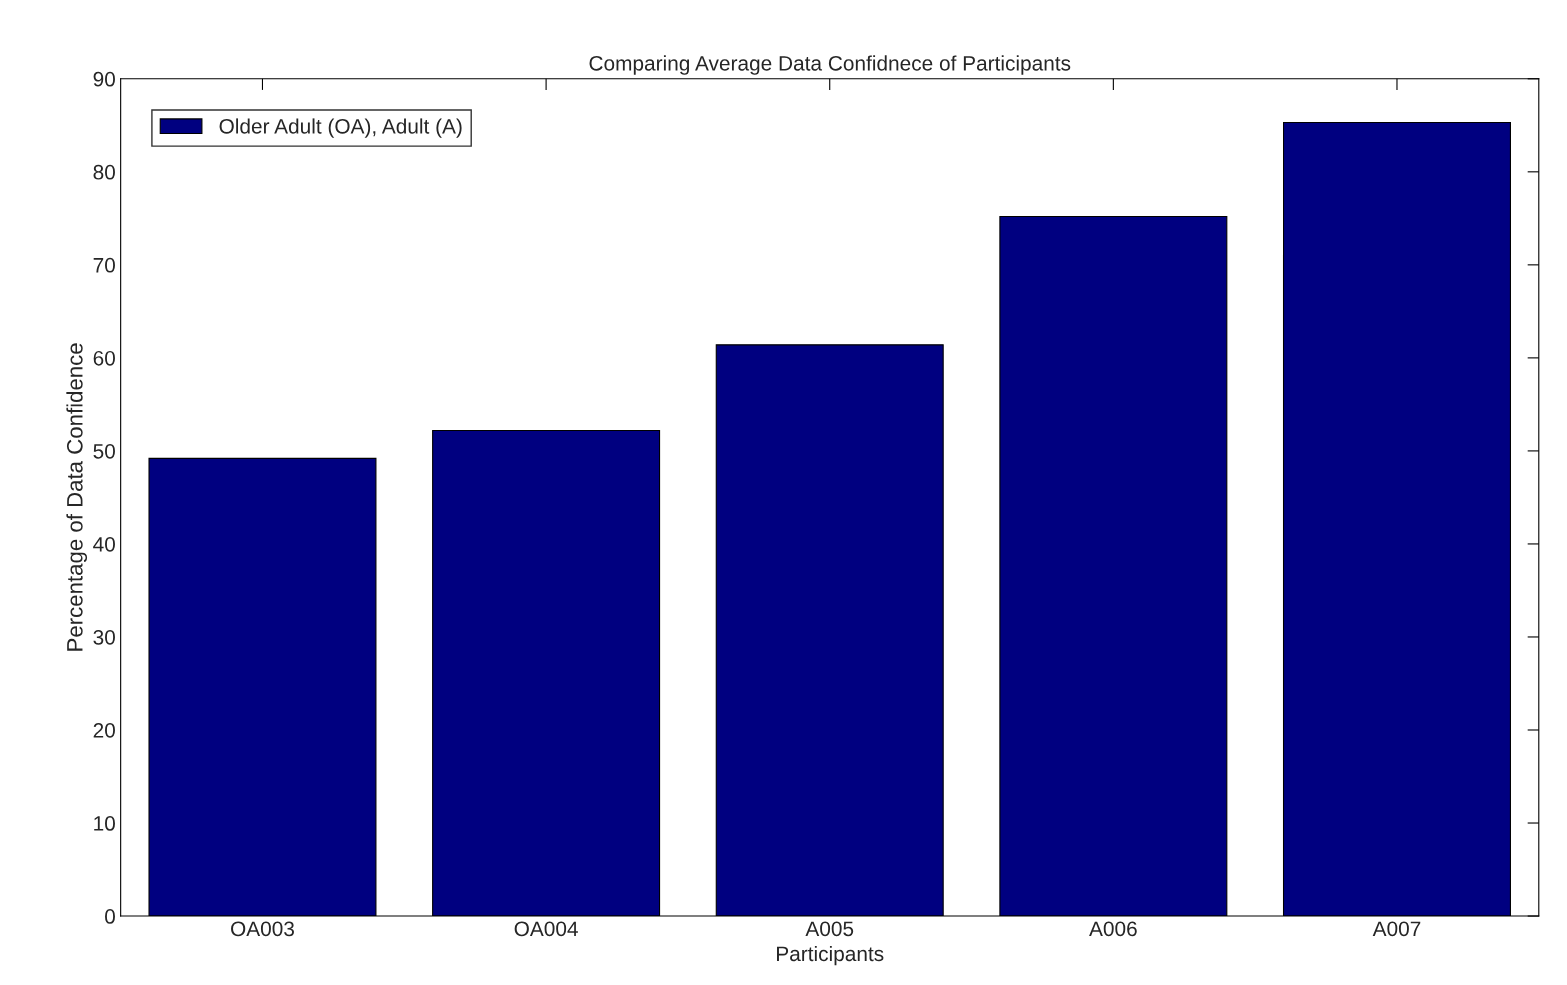 This screenshot has height=985, width=1567. Describe the element at coordinates (77, 497) in the screenshot. I see `y-axis-title: Percentage of Data Confidence` at that location.